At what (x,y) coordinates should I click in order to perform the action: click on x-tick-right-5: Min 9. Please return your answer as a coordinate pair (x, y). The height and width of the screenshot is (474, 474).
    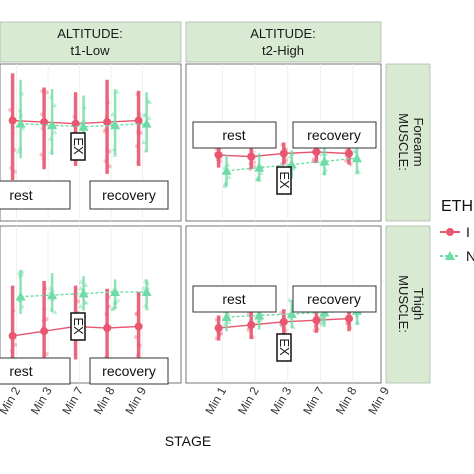
    Looking at the image, I should click on (378, 400).